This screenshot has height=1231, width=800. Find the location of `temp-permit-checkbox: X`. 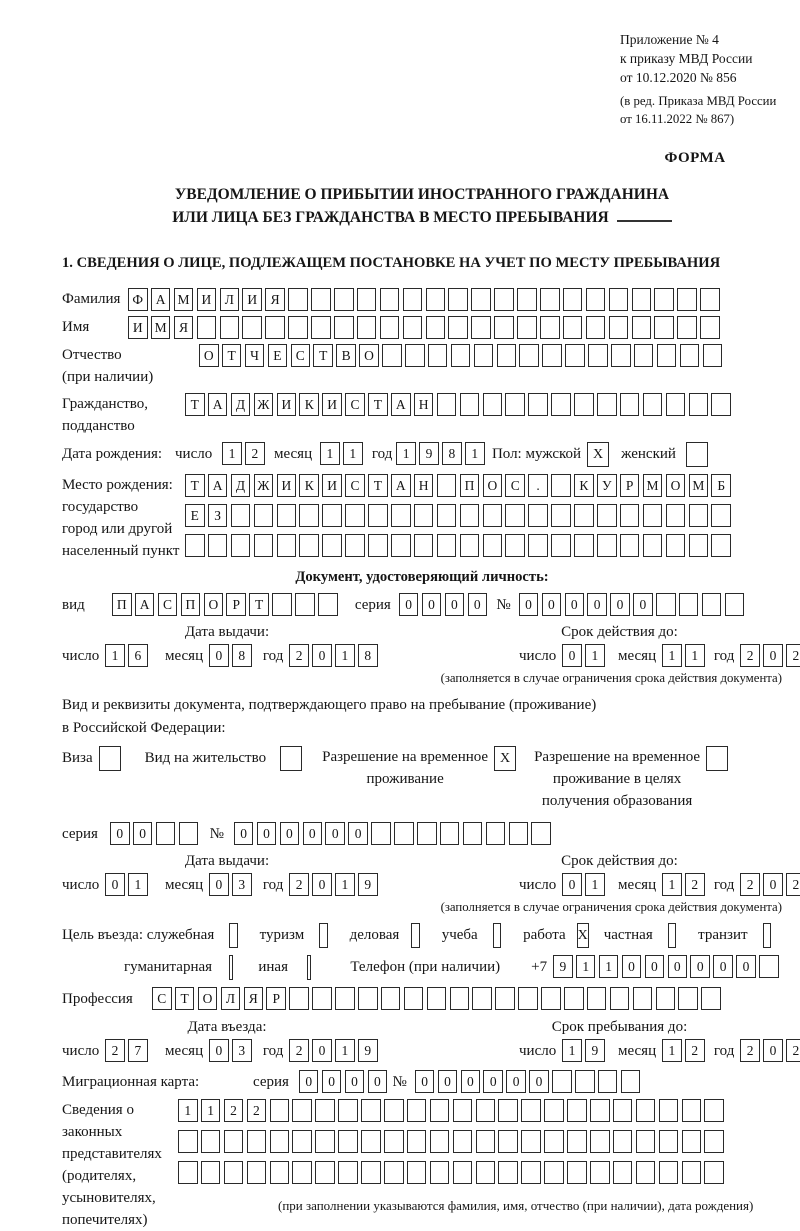

temp-permit-checkbox: X is located at coordinates (505, 758).